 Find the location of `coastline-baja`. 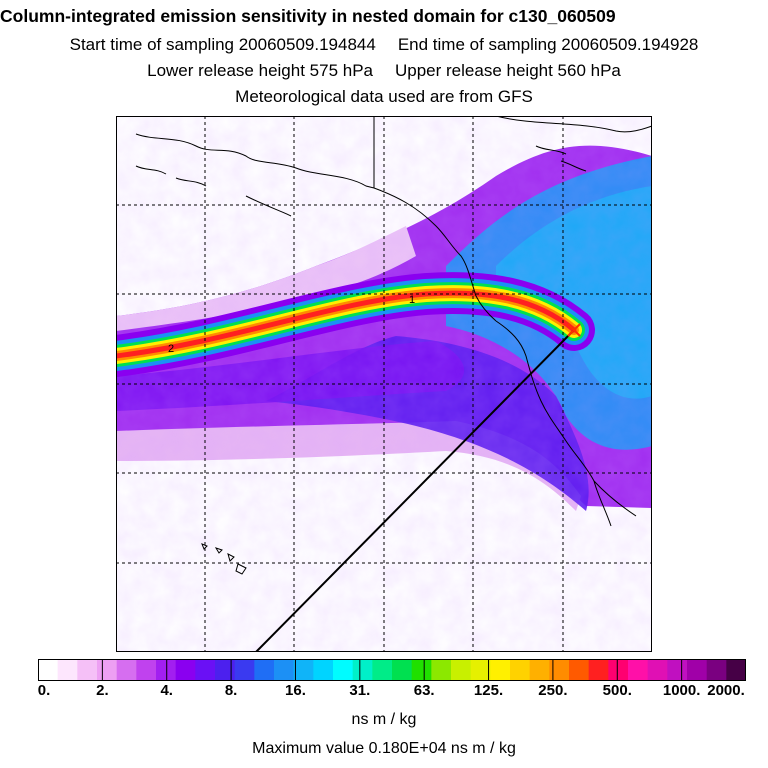

coastline-baja is located at coordinates (602, 503).